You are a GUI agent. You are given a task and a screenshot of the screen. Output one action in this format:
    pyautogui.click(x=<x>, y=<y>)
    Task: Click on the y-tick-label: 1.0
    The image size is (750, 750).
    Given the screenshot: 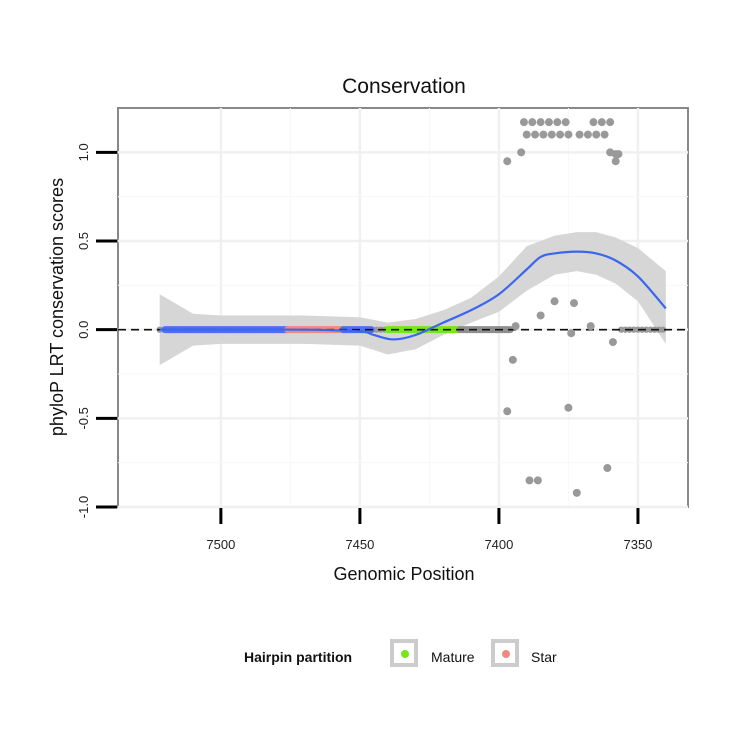 What is the action you would take?
    pyautogui.click(x=83, y=152)
    